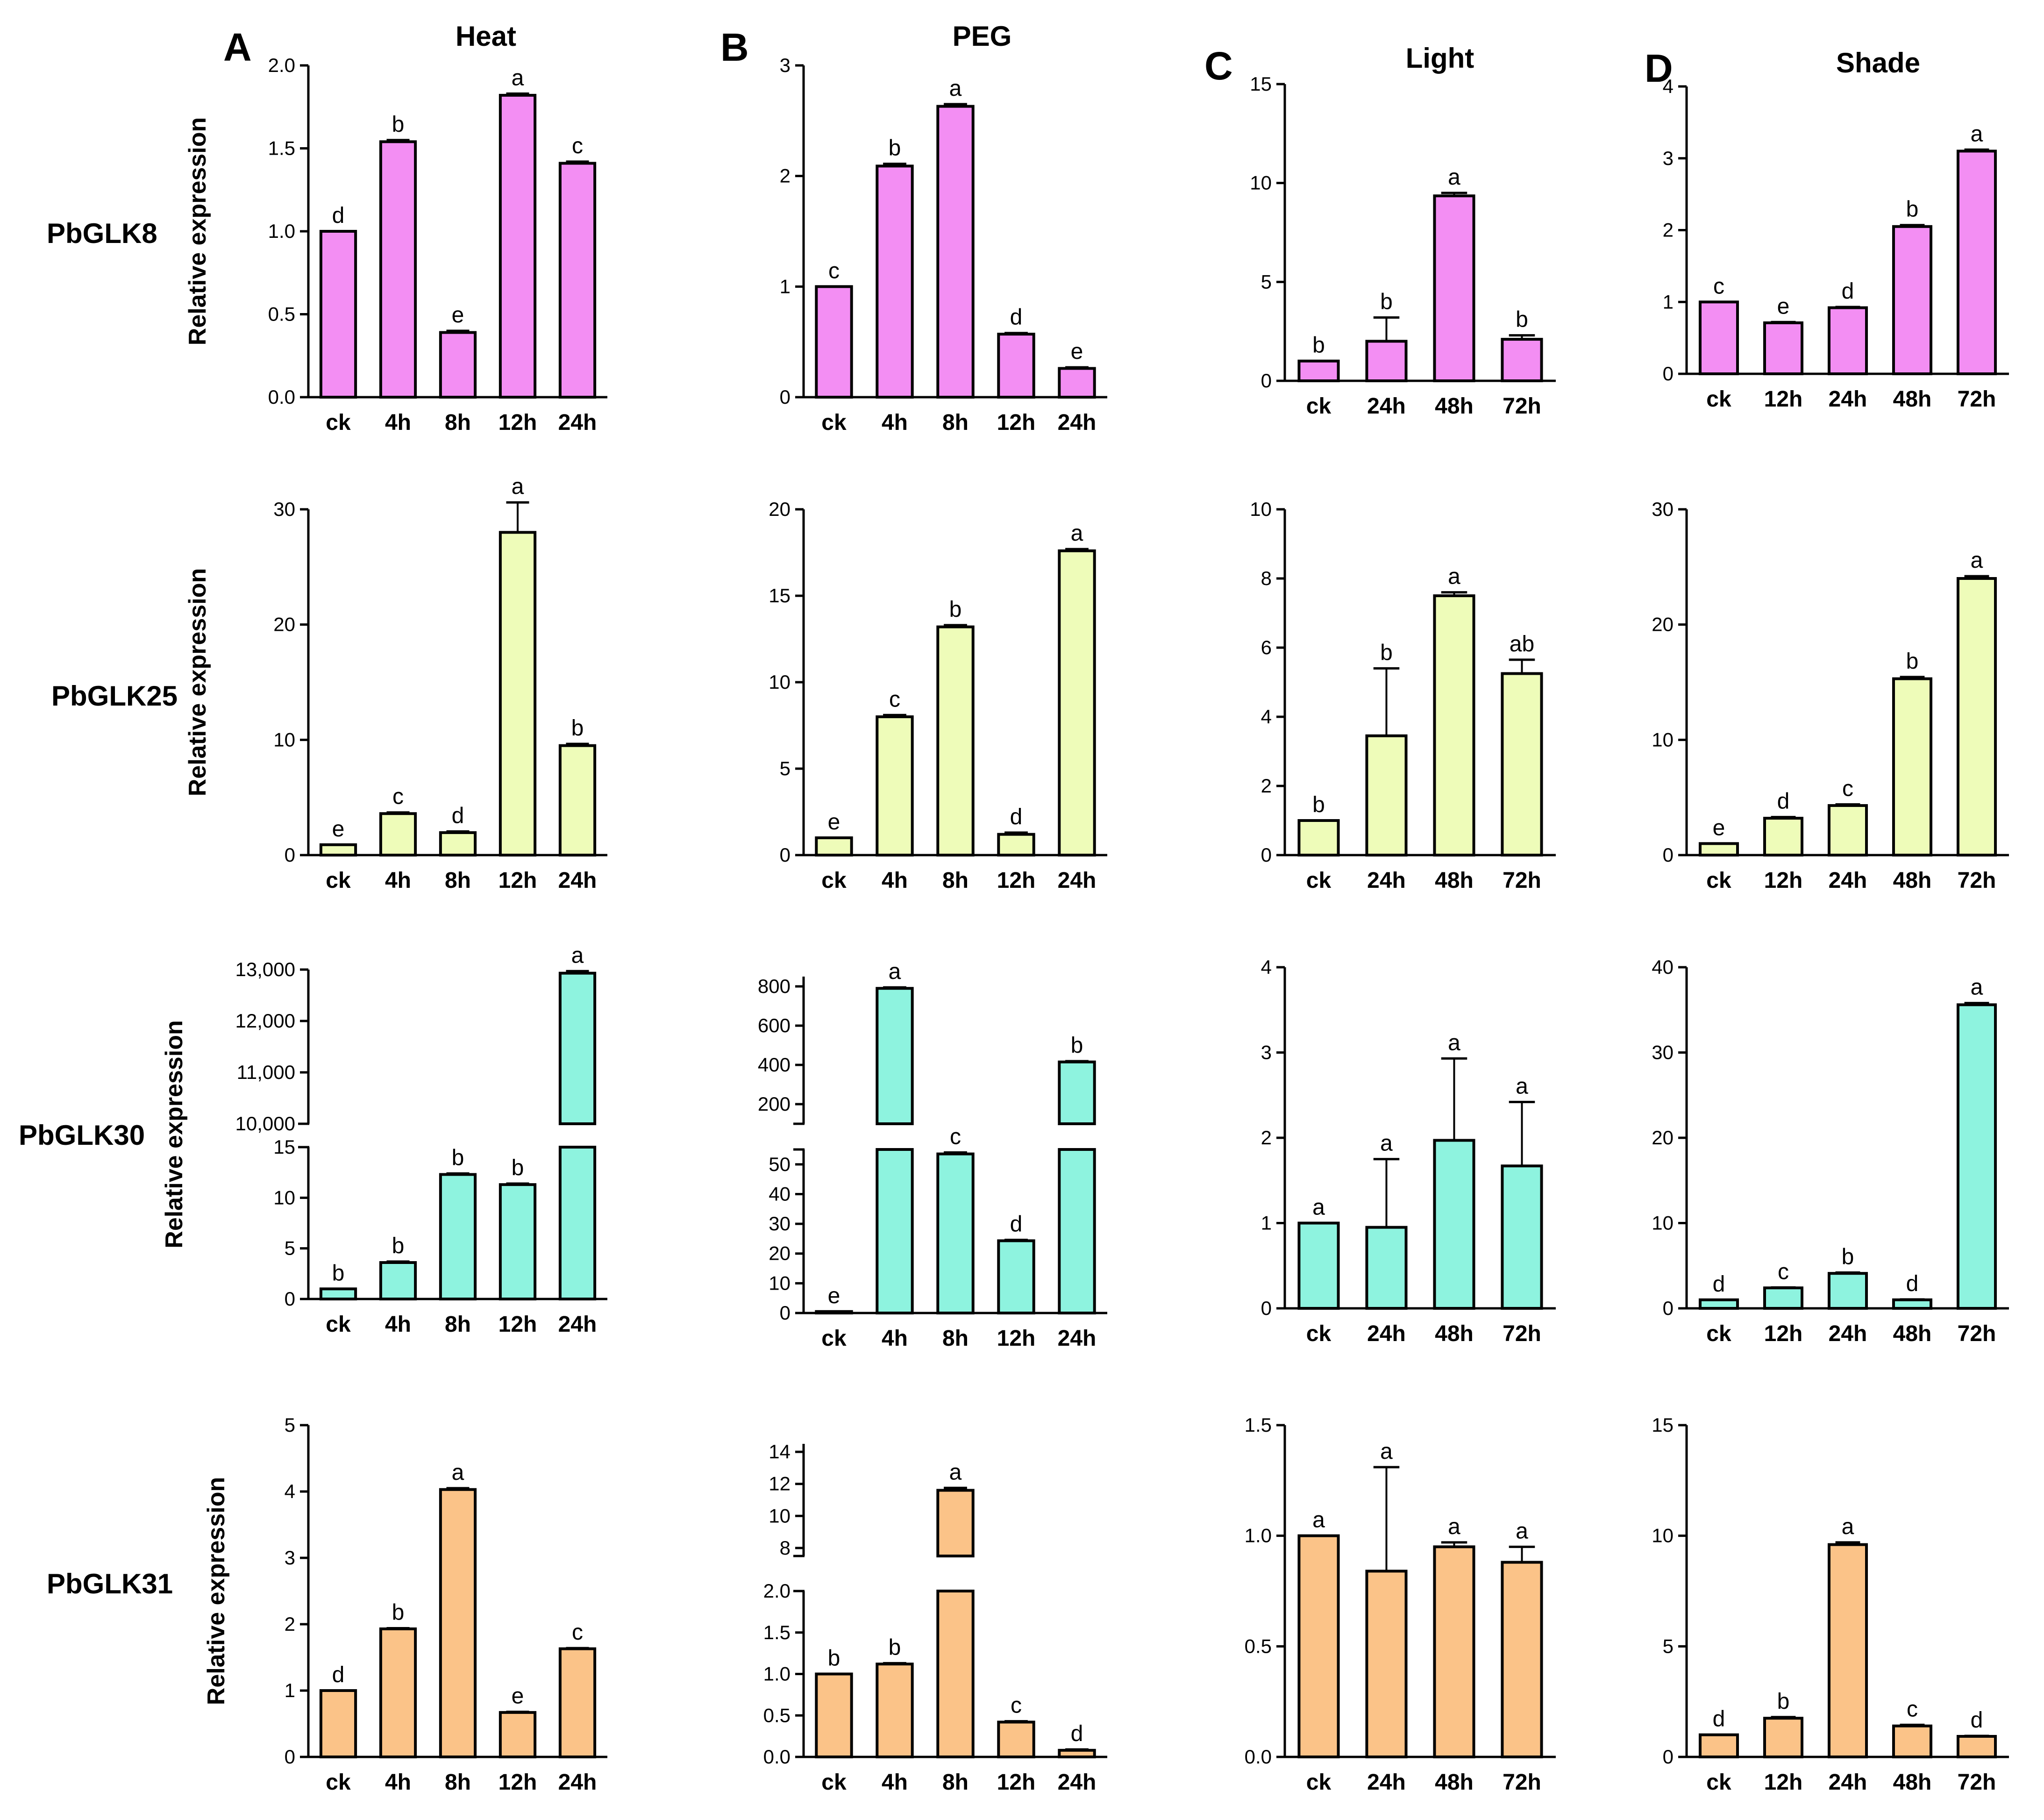 The image size is (2044, 1820). I want to click on pbglk31-shade-bar-12h, so click(1784, 1738).